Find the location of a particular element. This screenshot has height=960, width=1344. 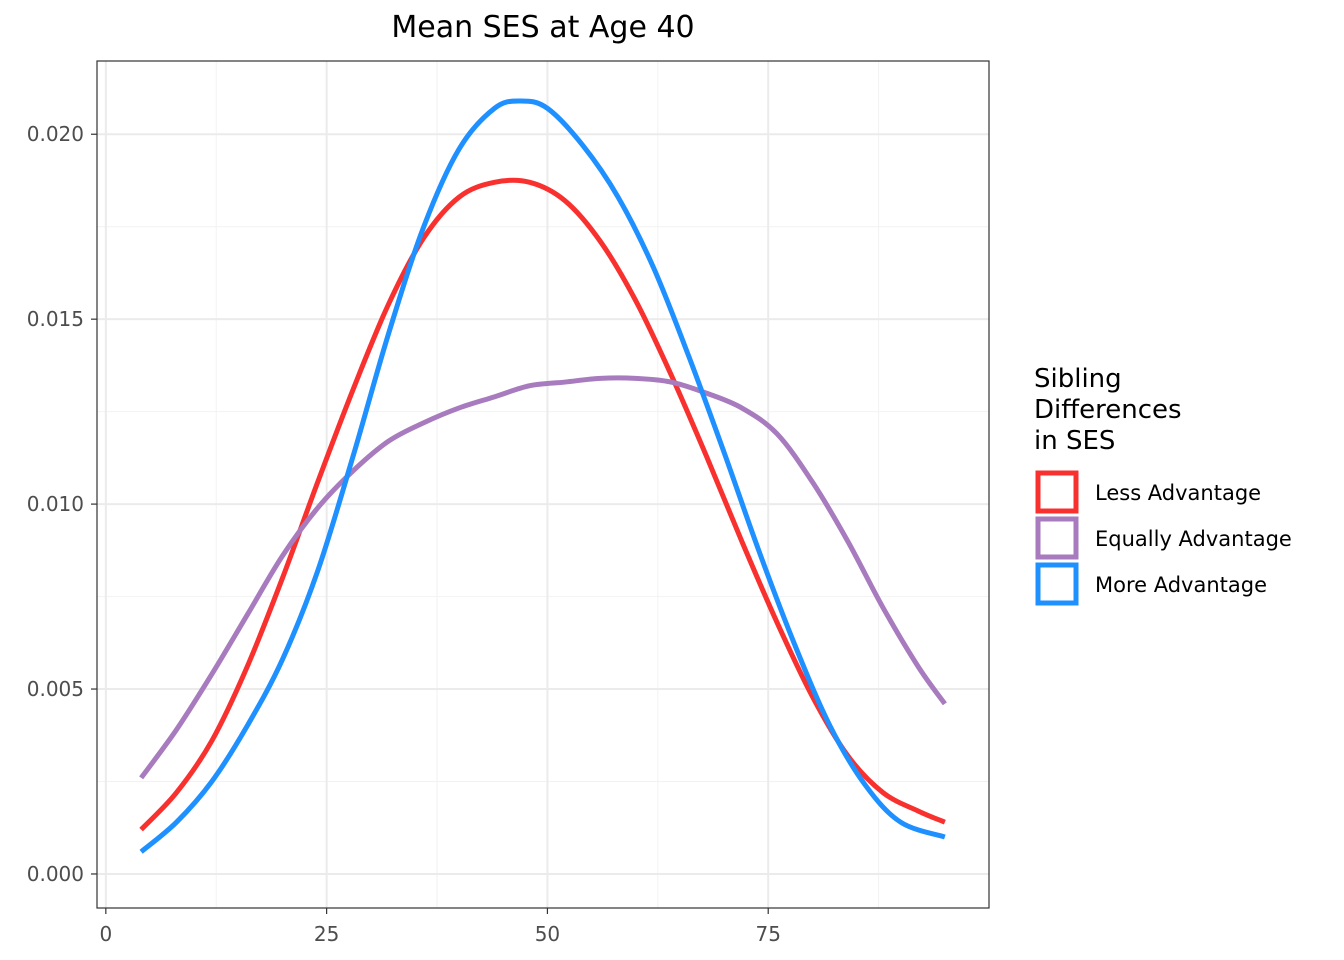

x-tick-label: 25 is located at coordinates (326, 934).